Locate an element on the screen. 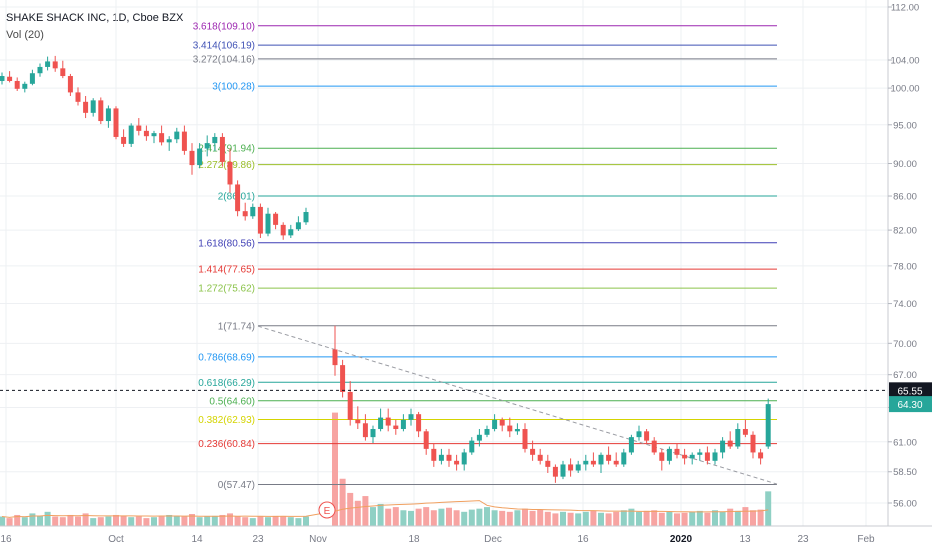 The width and height of the screenshot is (932, 550). volume-indicator-label: Vol (20) is located at coordinates (25, 35).